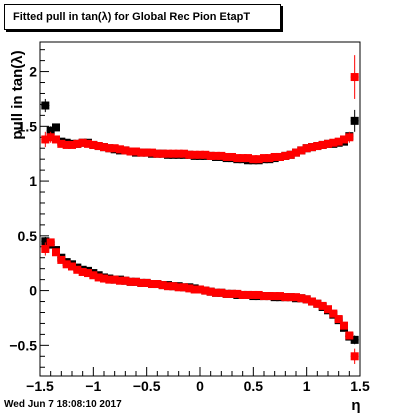 The image size is (400, 414). Describe the element at coordinates (200, 386) in the screenshot. I see `x-tick-label: 0` at that location.